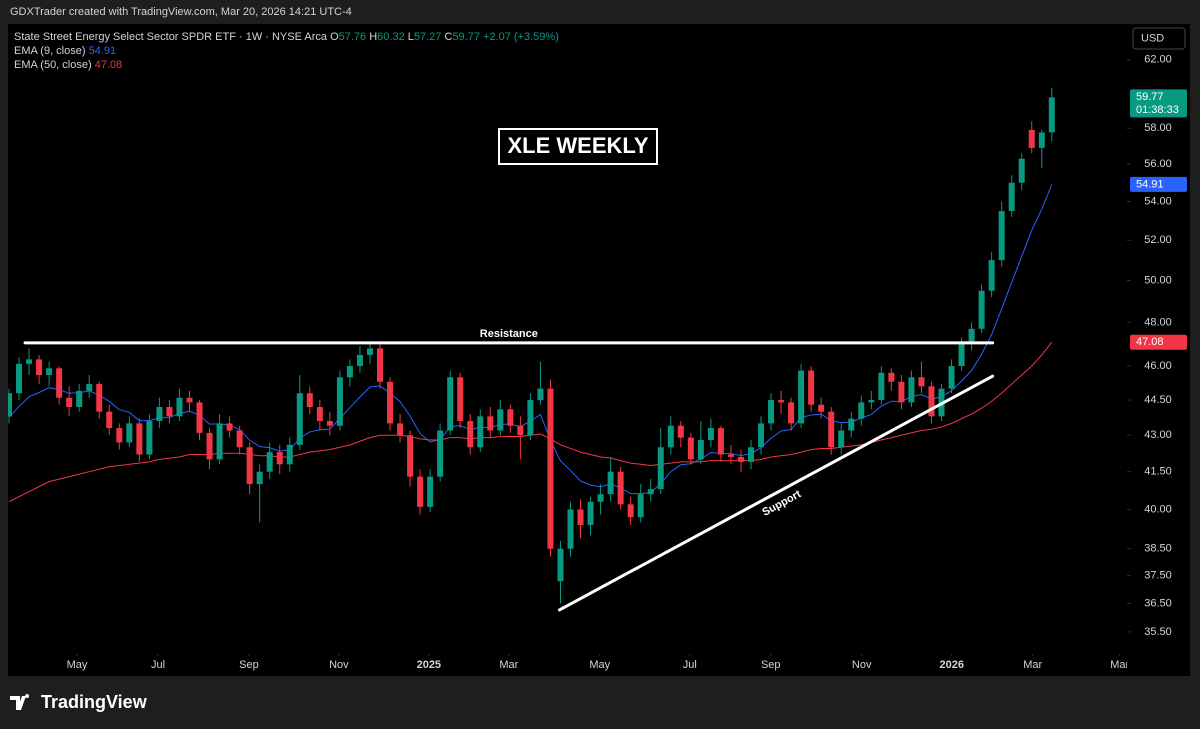 This screenshot has width=1200, height=729. Describe the element at coordinates (1158, 280) in the screenshot. I see `y-tick-label: 50.00` at that location.